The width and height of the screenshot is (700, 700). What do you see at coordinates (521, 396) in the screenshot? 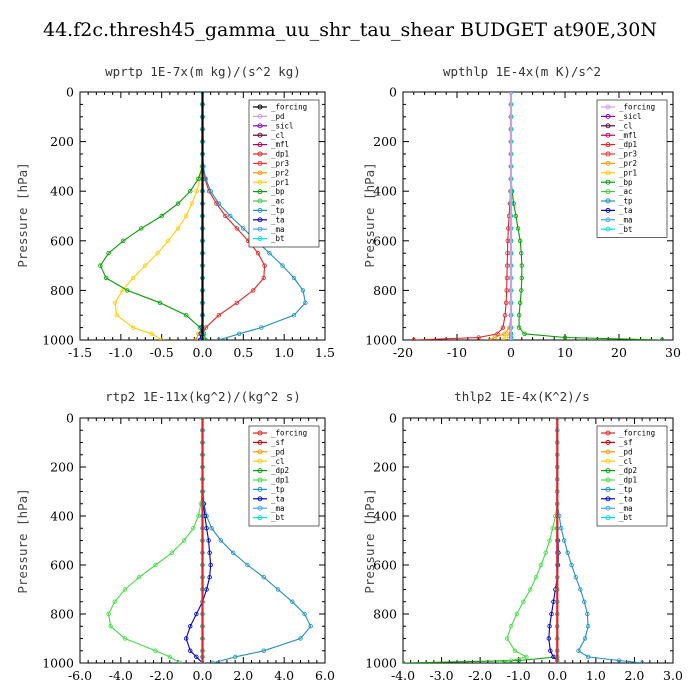
I see `panel-title: thlp2 1E-4x(K^2)/s` at bounding box center [521, 396].